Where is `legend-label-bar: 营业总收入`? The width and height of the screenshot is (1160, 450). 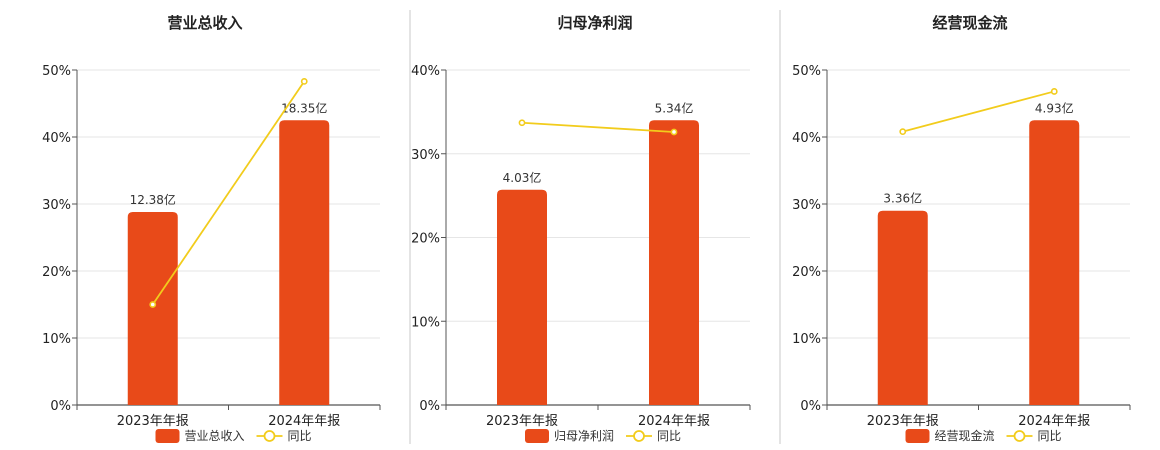
legend-label-bar: 营业总收入 is located at coordinates (215, 436).